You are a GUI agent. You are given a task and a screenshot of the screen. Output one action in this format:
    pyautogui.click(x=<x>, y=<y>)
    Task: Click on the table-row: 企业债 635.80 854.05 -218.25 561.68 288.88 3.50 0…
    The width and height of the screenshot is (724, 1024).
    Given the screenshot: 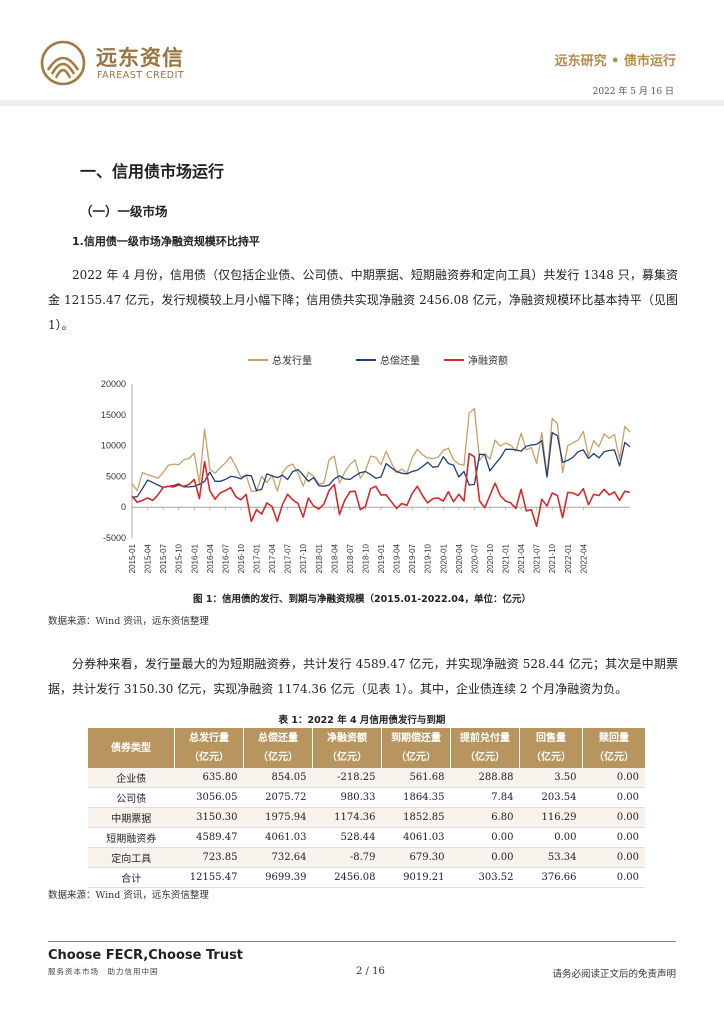 What is the action you would take?
    pyautogui.click(x=366, y=778)
    